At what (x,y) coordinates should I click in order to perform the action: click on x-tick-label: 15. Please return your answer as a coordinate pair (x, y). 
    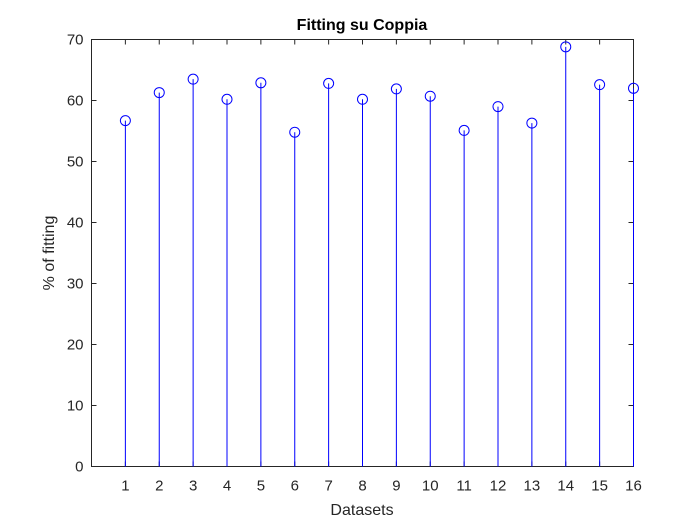
    Looking at the image, I should click on (599, 486).